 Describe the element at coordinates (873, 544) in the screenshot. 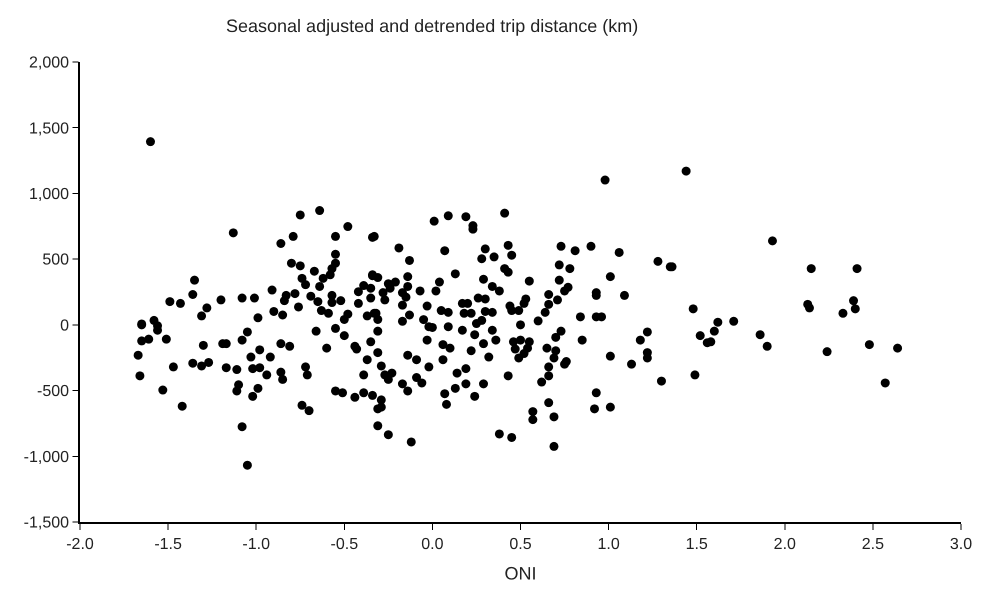

I see `x-tick-label: 2.5` at that location.